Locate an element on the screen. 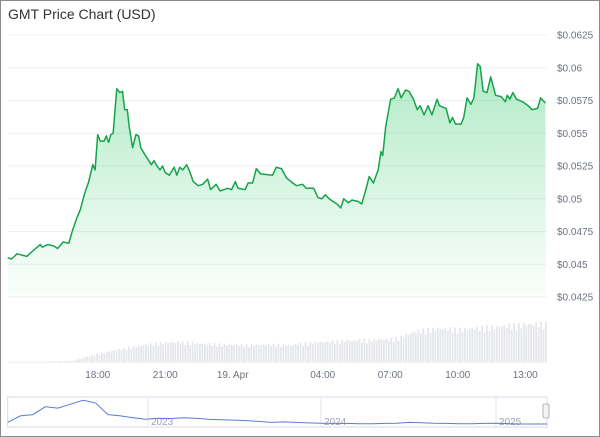  navigator-handle is located at coordinates (546, 411).